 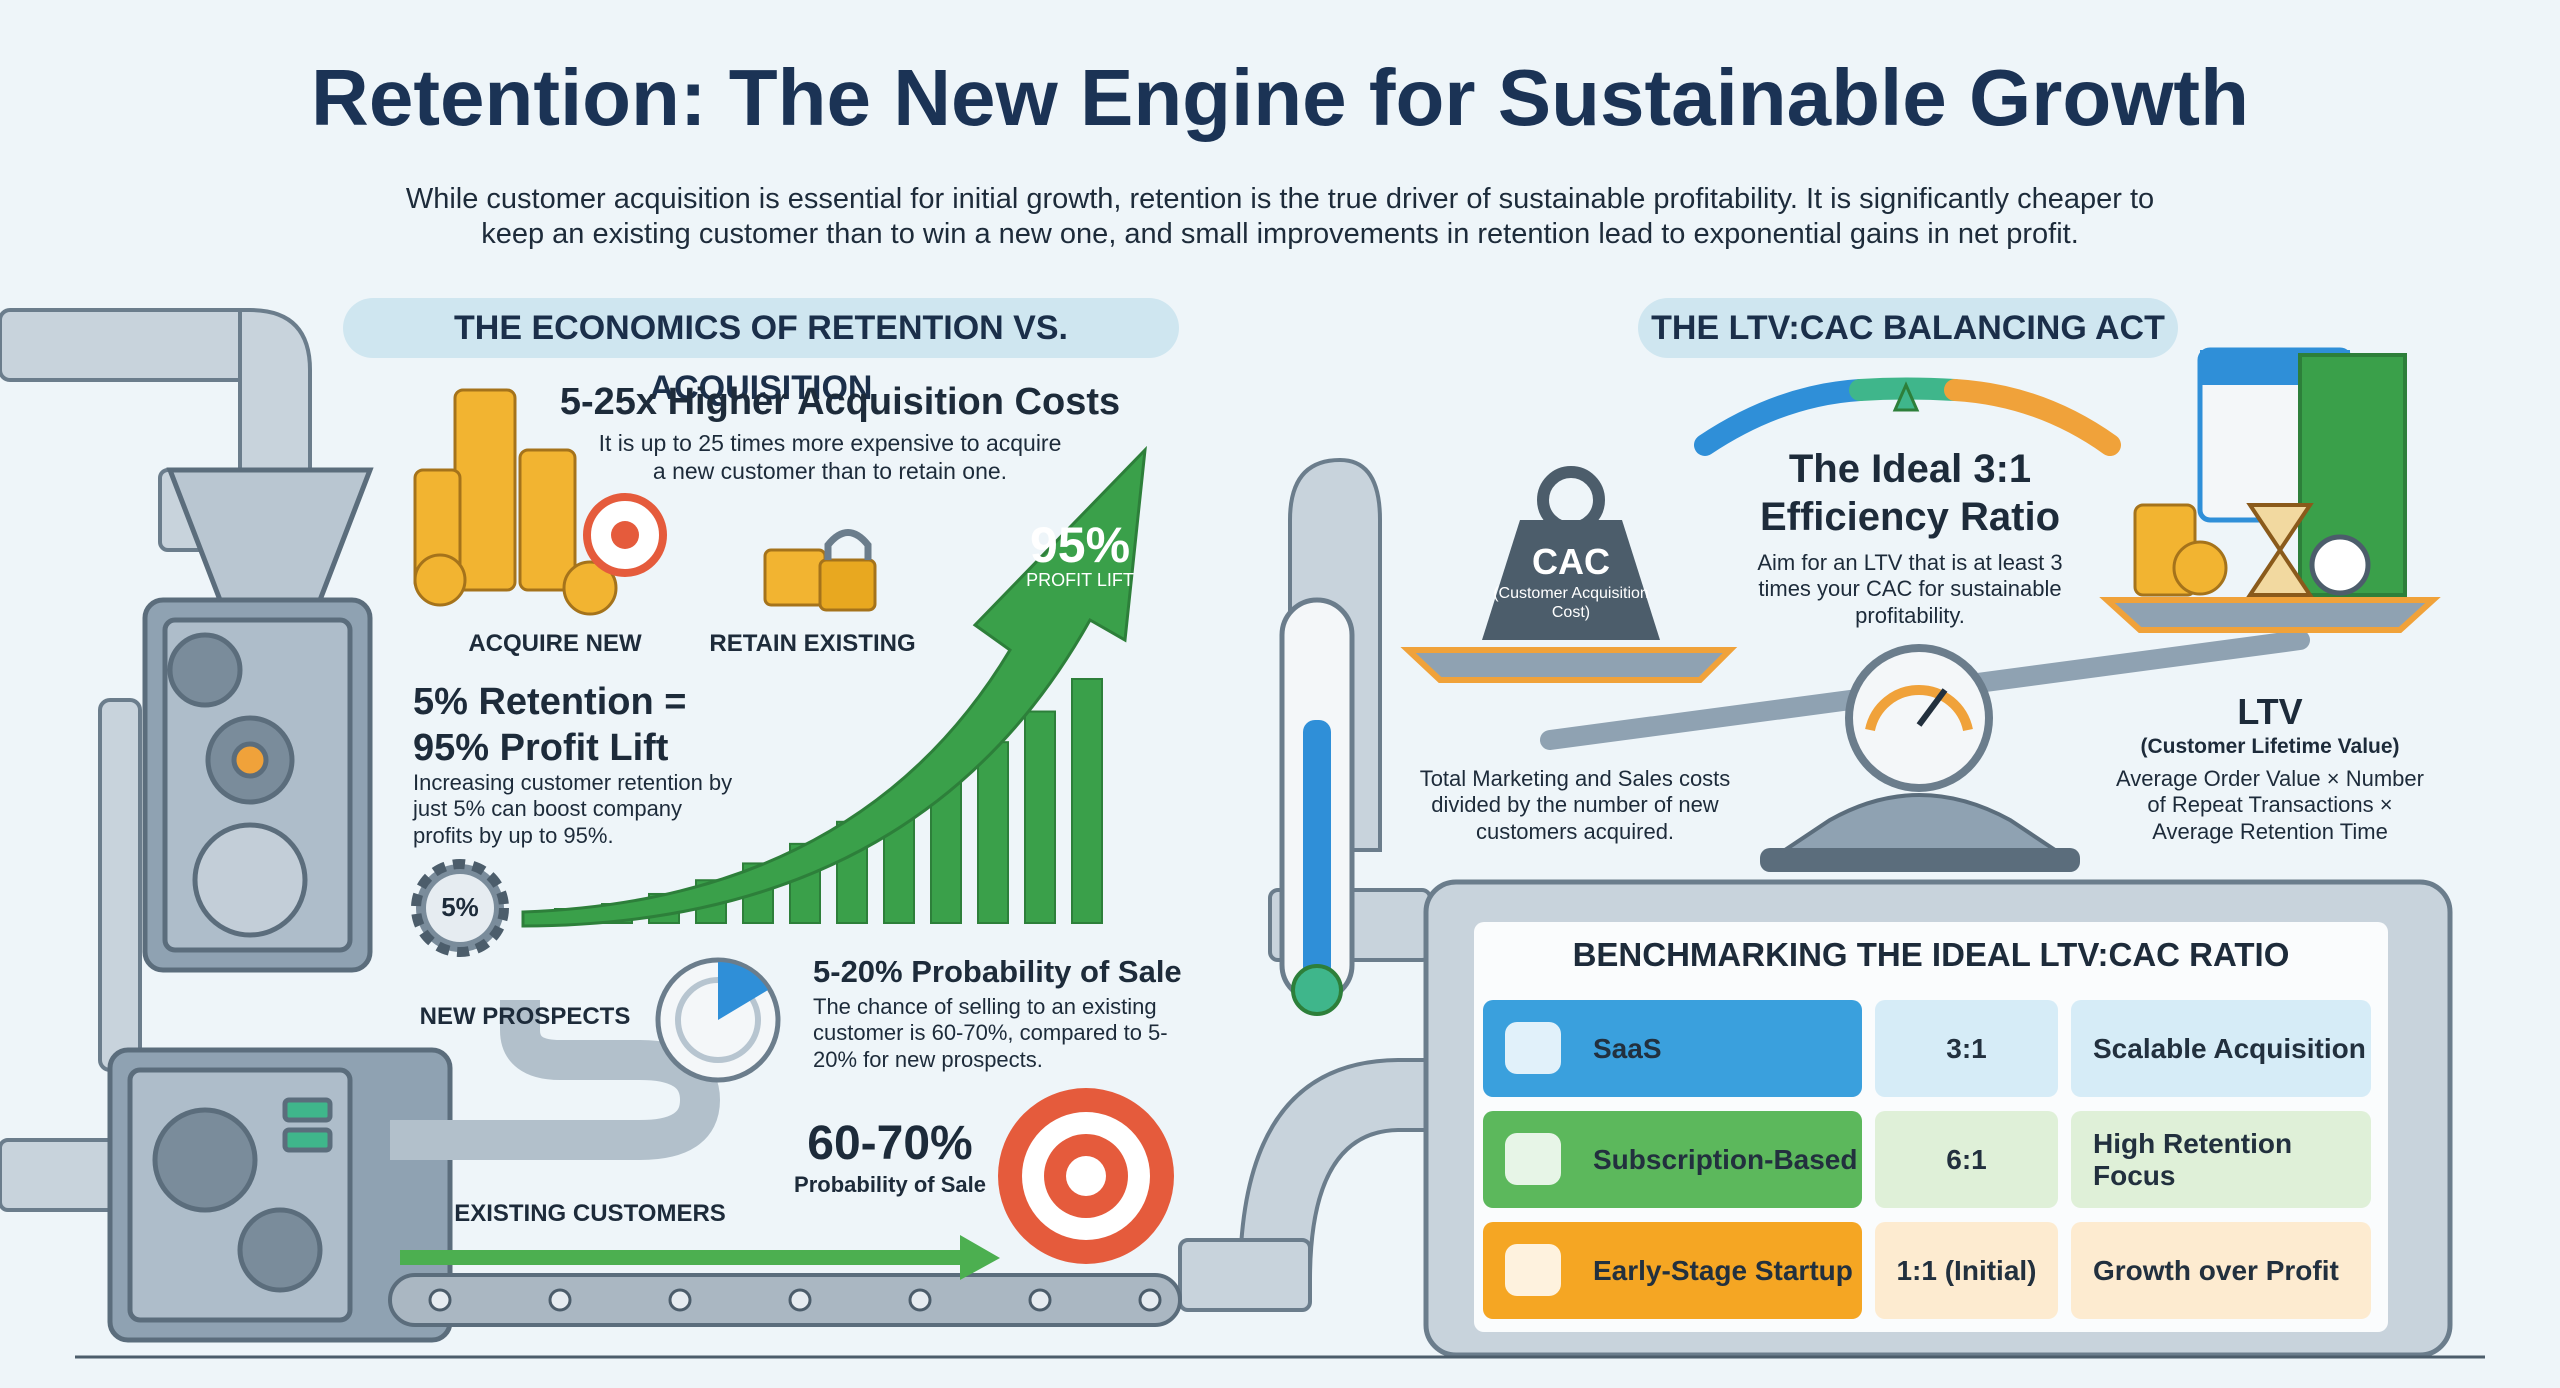 I want to click on ltv-sub: (Customer Lifetime Value), so click(x=2270, y=746).